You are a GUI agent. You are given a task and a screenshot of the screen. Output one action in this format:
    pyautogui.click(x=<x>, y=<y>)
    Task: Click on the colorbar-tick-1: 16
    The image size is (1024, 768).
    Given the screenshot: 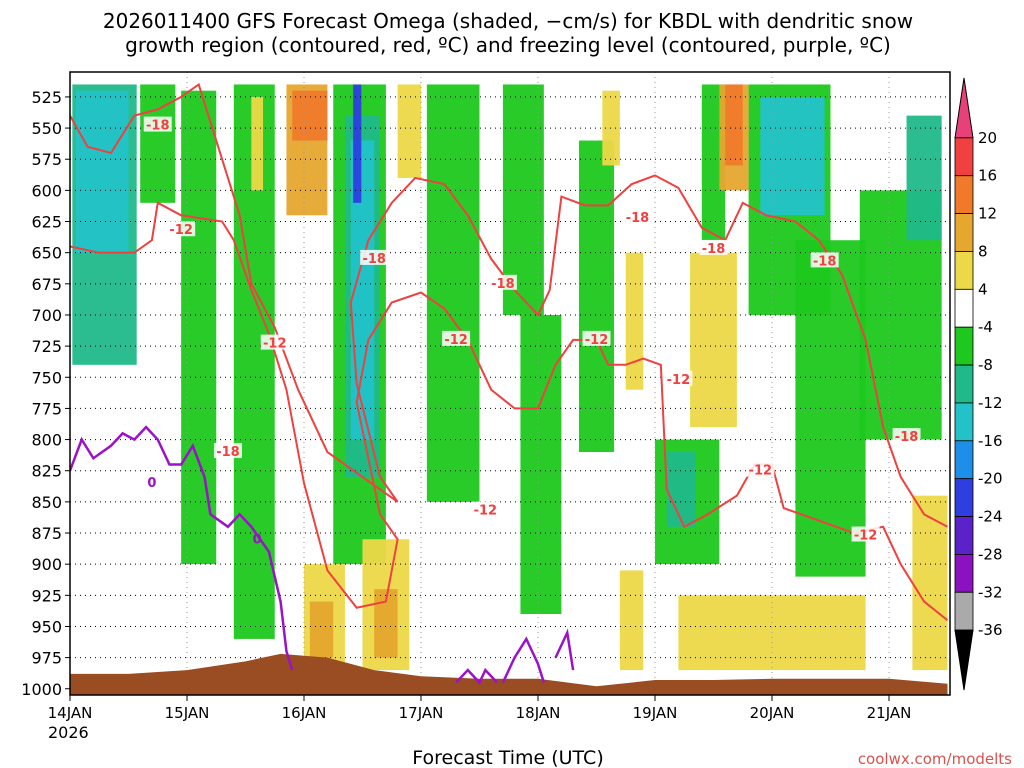 What is the action you would take?
    pyautogui.click(x=987, y=176)
    